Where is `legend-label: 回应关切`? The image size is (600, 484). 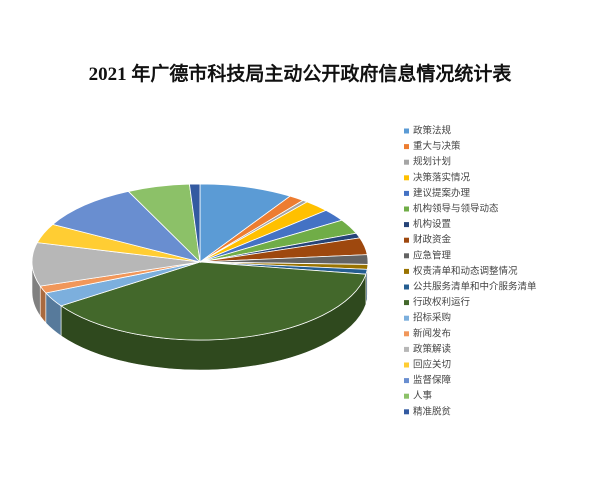
legend-label: 回应关切 is located at coordinates (432, 365).